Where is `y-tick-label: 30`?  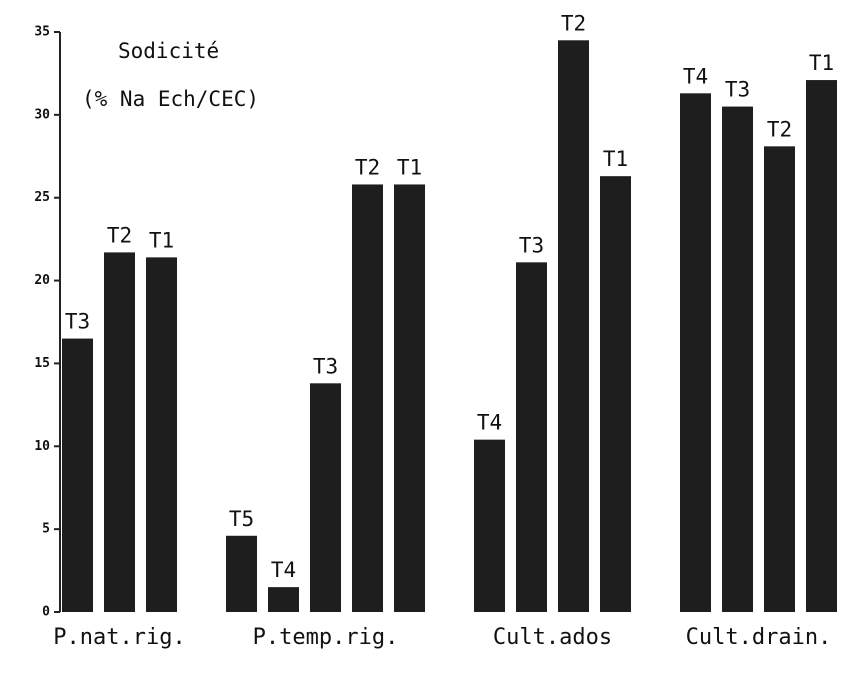 y-tick-label: 30 is located at coordinates (42, 114).